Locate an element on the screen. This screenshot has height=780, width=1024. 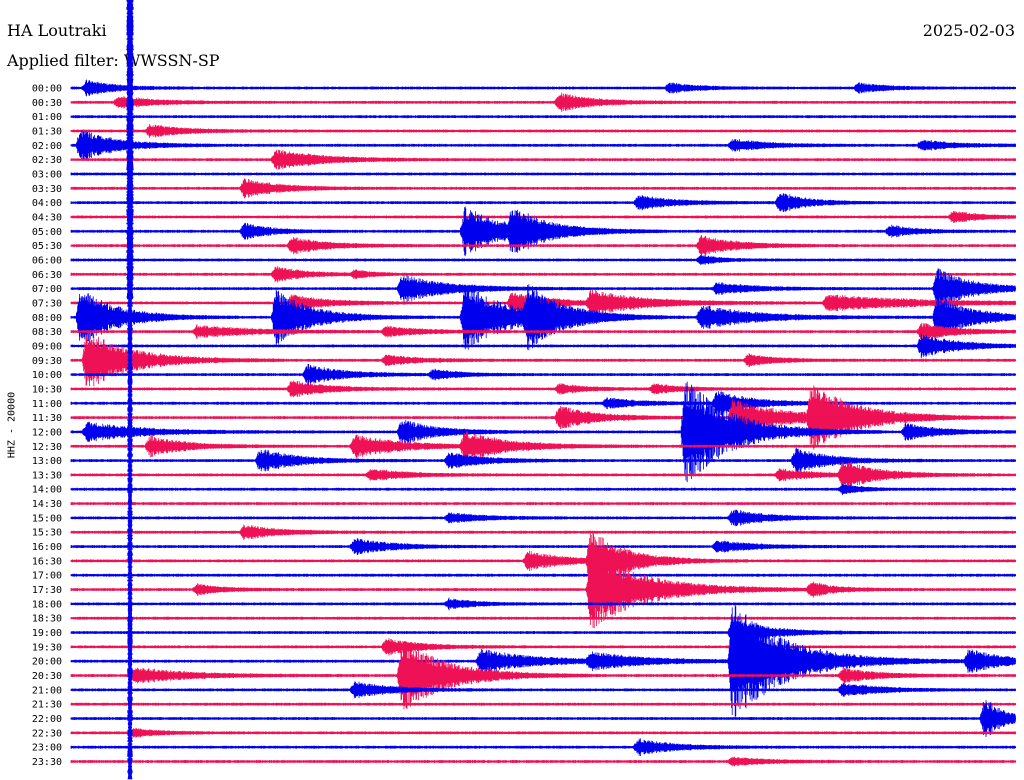
row-time-label: 06:00 is located at coordinates (47, 260).